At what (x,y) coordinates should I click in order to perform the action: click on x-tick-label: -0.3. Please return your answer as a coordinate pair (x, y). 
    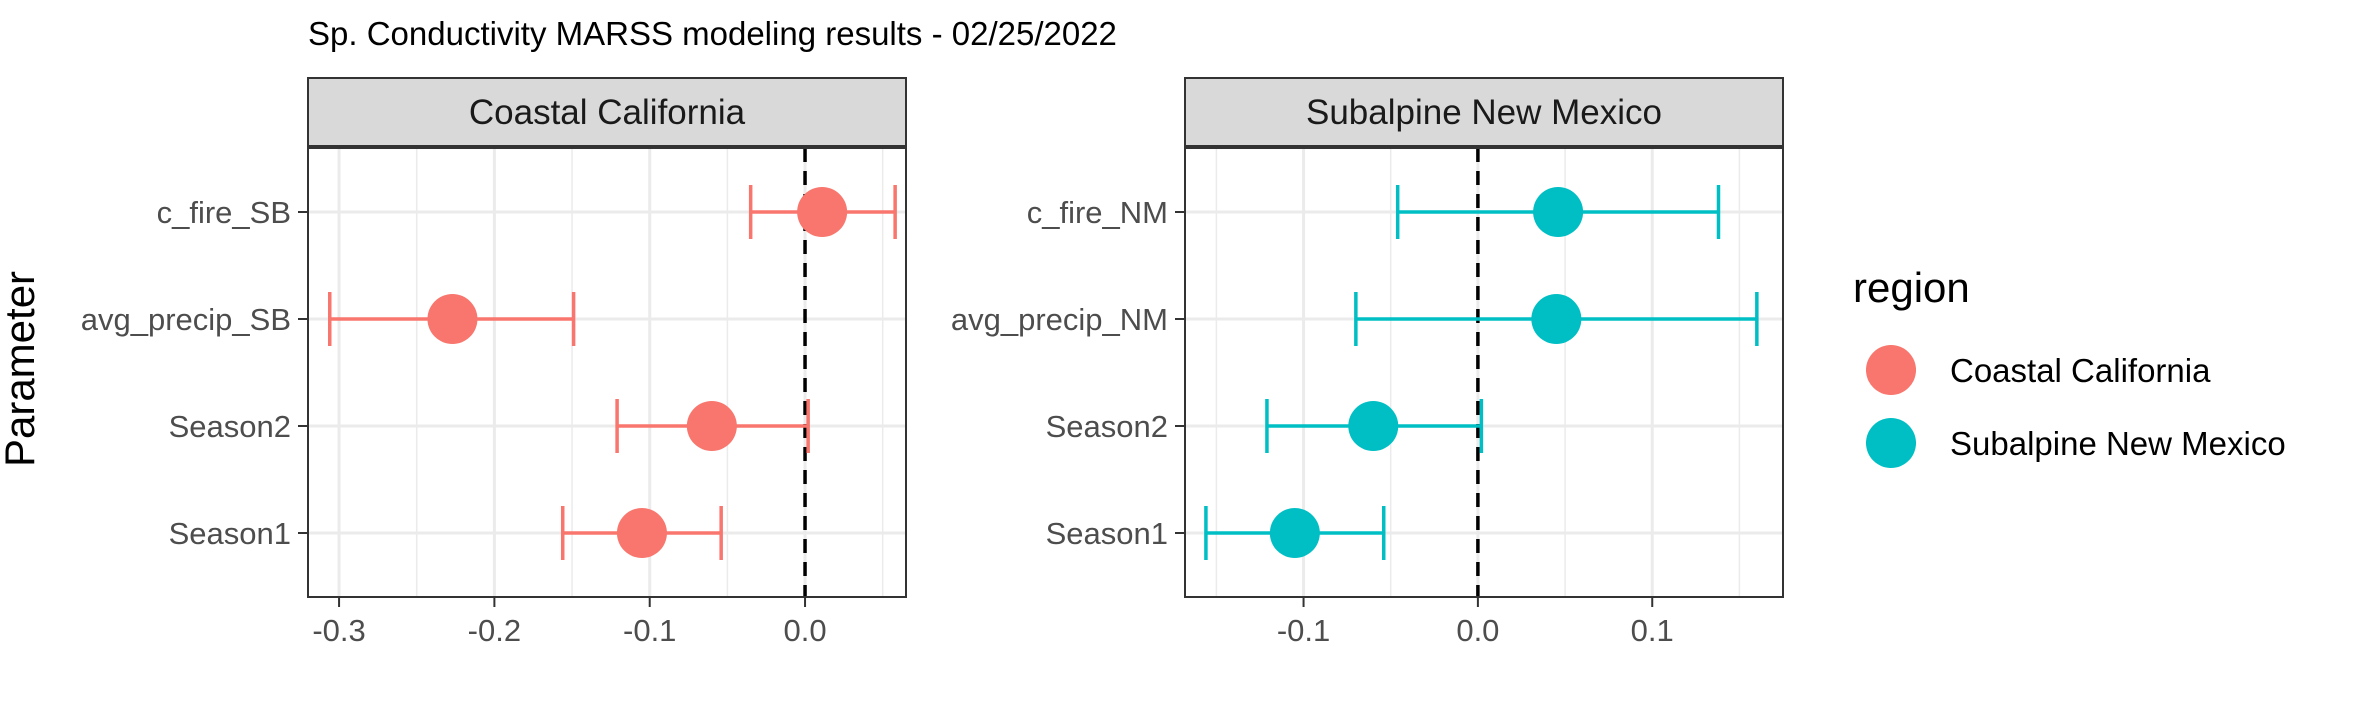
    Looking at the image, I should click on (338, 630).